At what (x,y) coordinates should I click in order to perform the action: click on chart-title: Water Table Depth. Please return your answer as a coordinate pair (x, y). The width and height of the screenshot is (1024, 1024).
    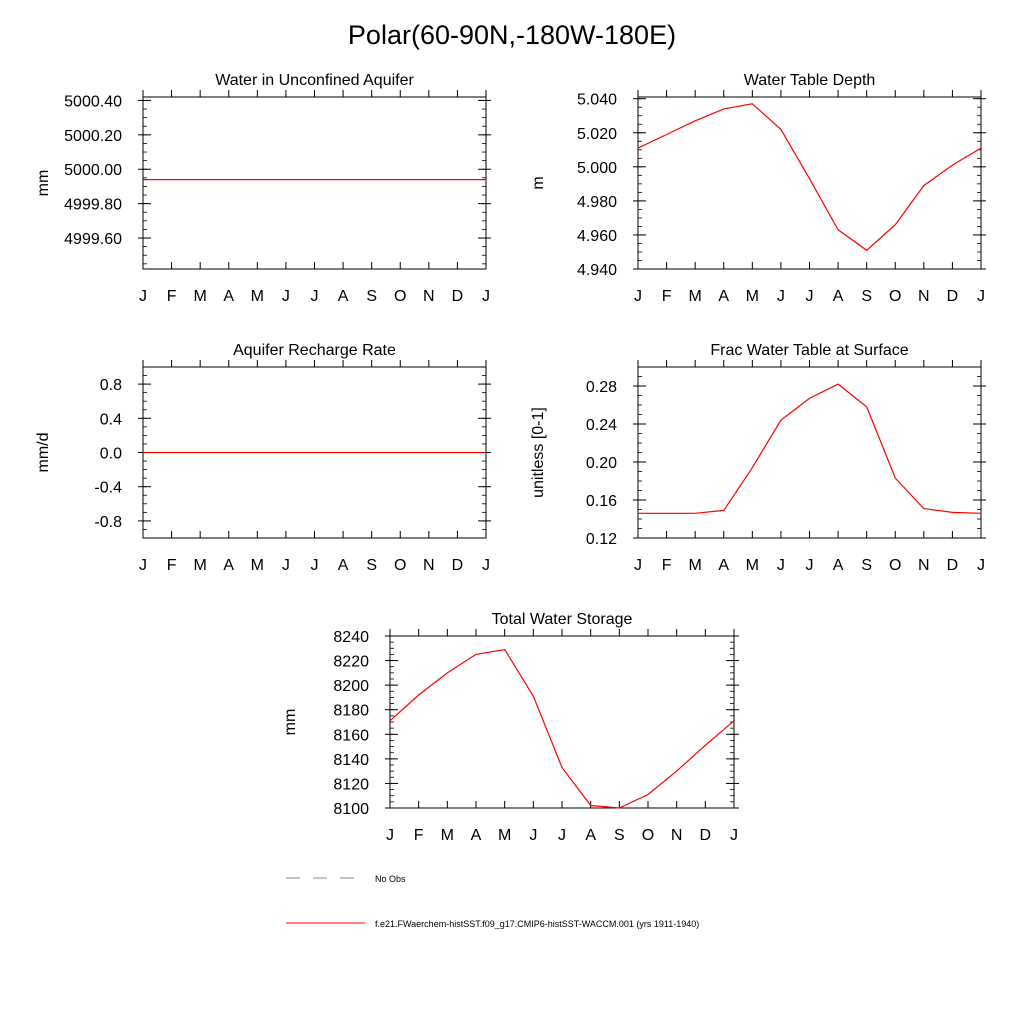
    Looking at the image, I should click on (810, 80).